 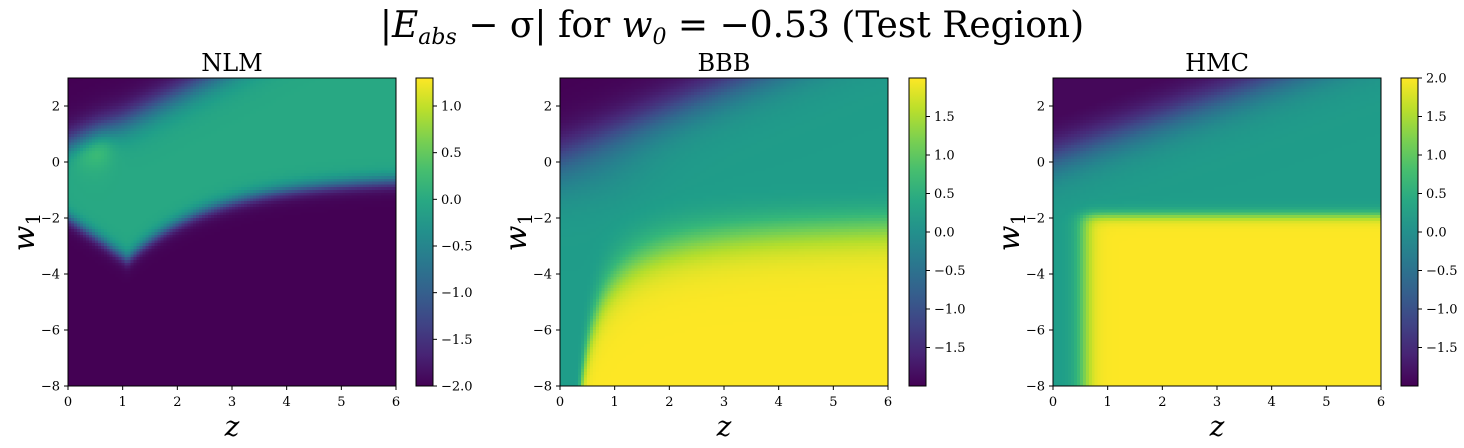 I want to click on colorbar-tick-label: −2.0, so click(x=457, y=387).